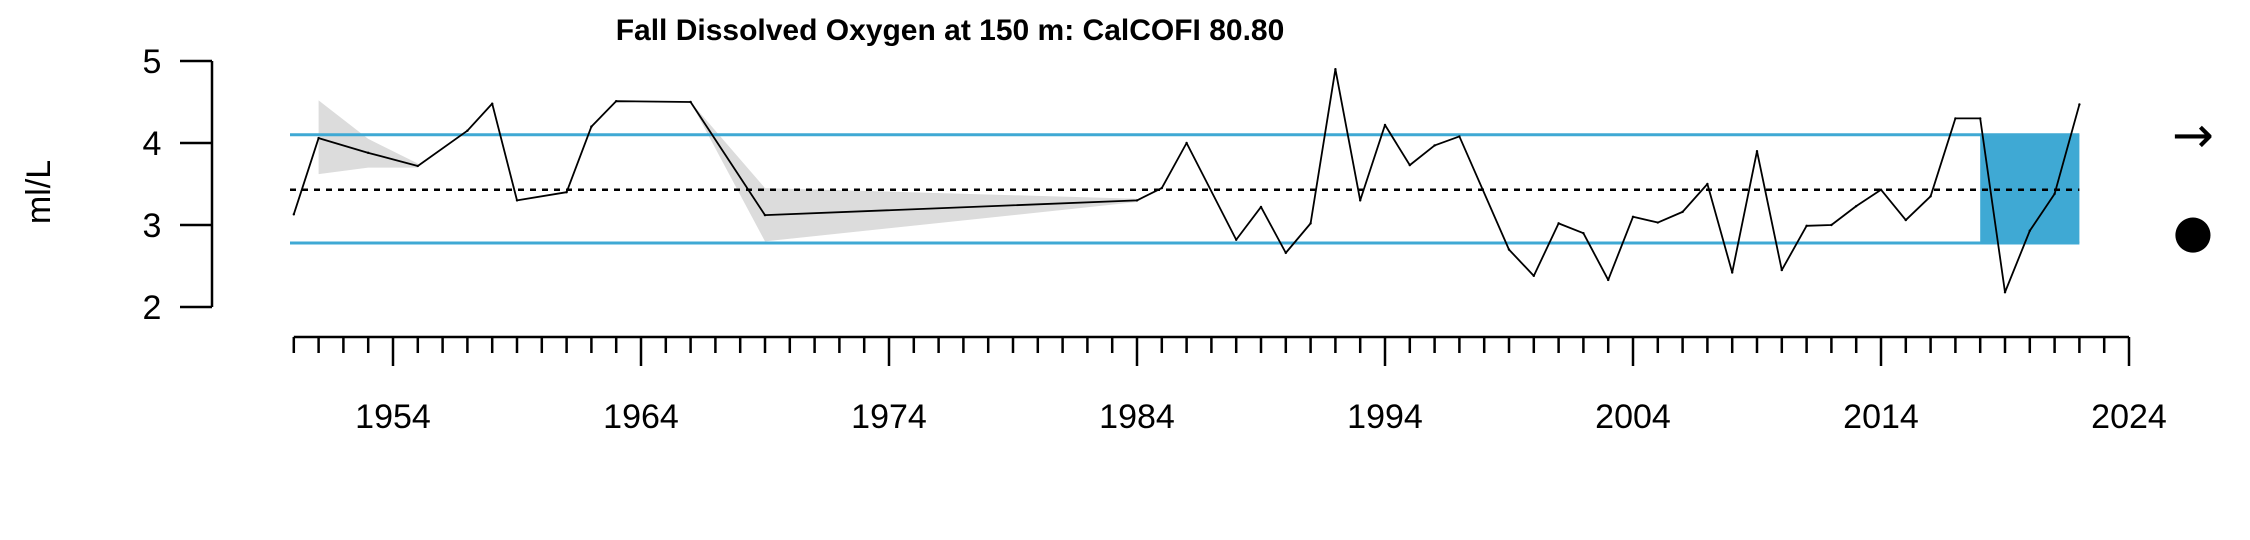 This screenshot has height=540, width=2250. What do you see at coordinates (641, 417) in the screenshot?
I see `x-tick-label: 1964` at bounding box center [641, 417].